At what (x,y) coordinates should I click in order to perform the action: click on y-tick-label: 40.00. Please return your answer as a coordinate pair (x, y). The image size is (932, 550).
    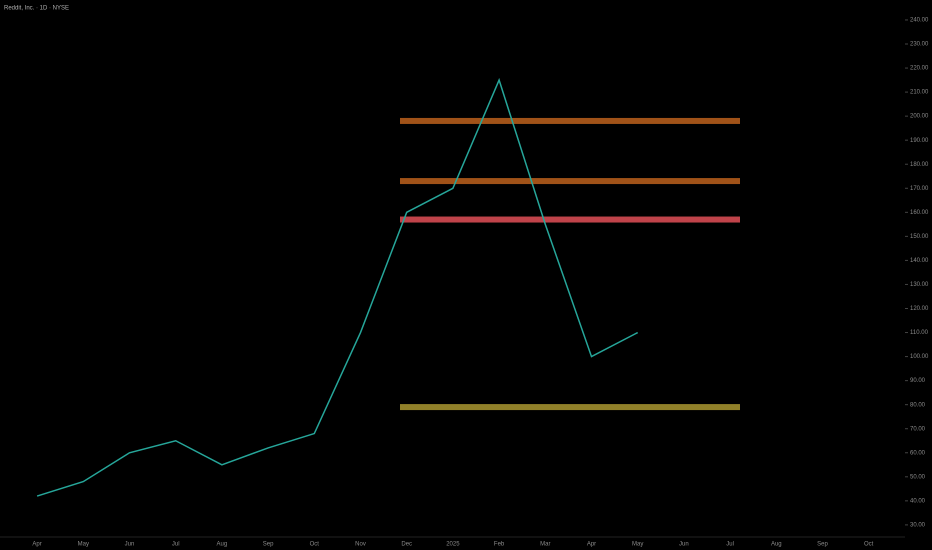
    Looking at the image, I should click on (918, 501).